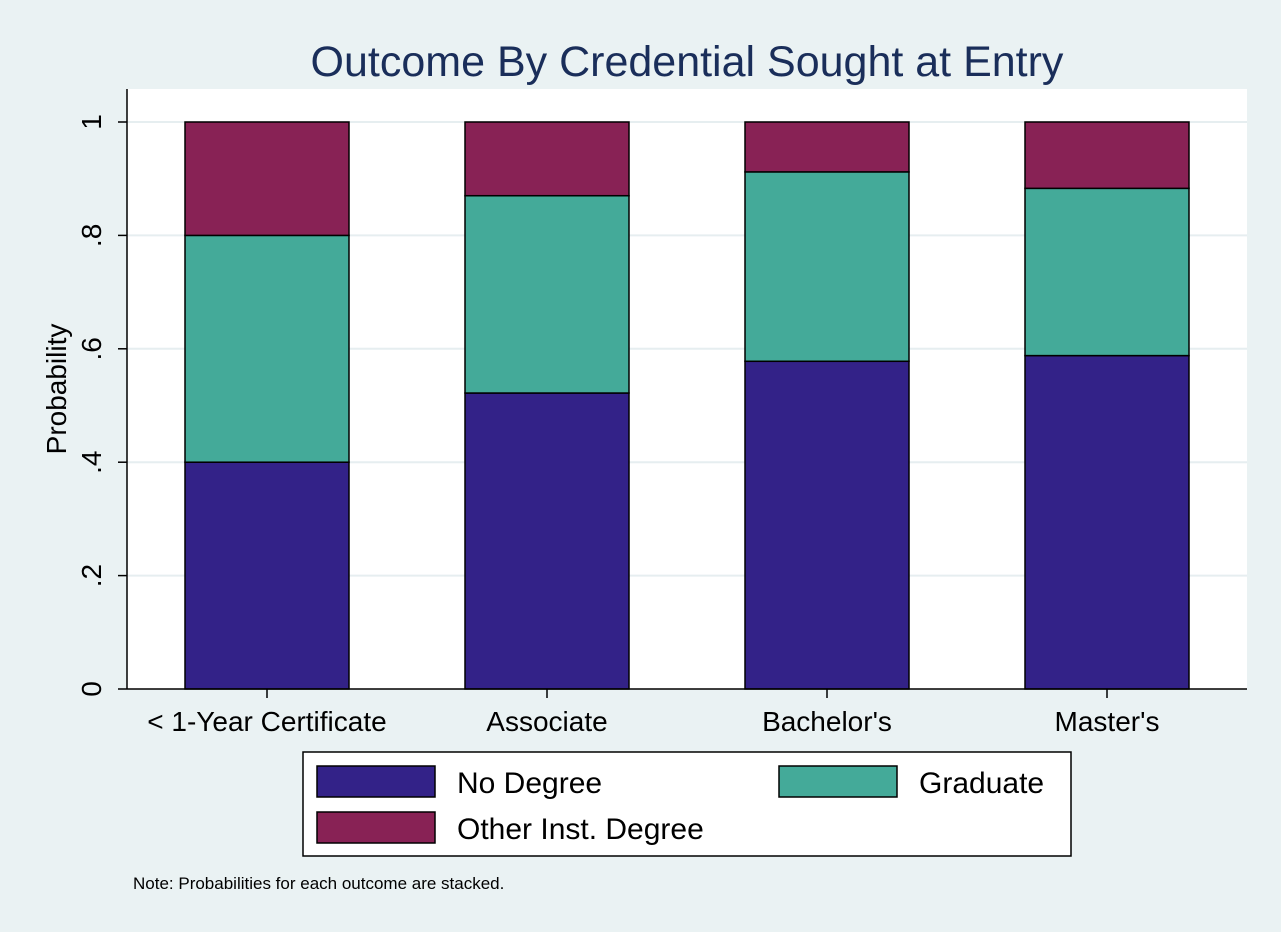  Describe the element at coordinates (580, 829) in the screenshot. I see `legend-label-other-inst-degree: Other Inst. Degree` at that location.